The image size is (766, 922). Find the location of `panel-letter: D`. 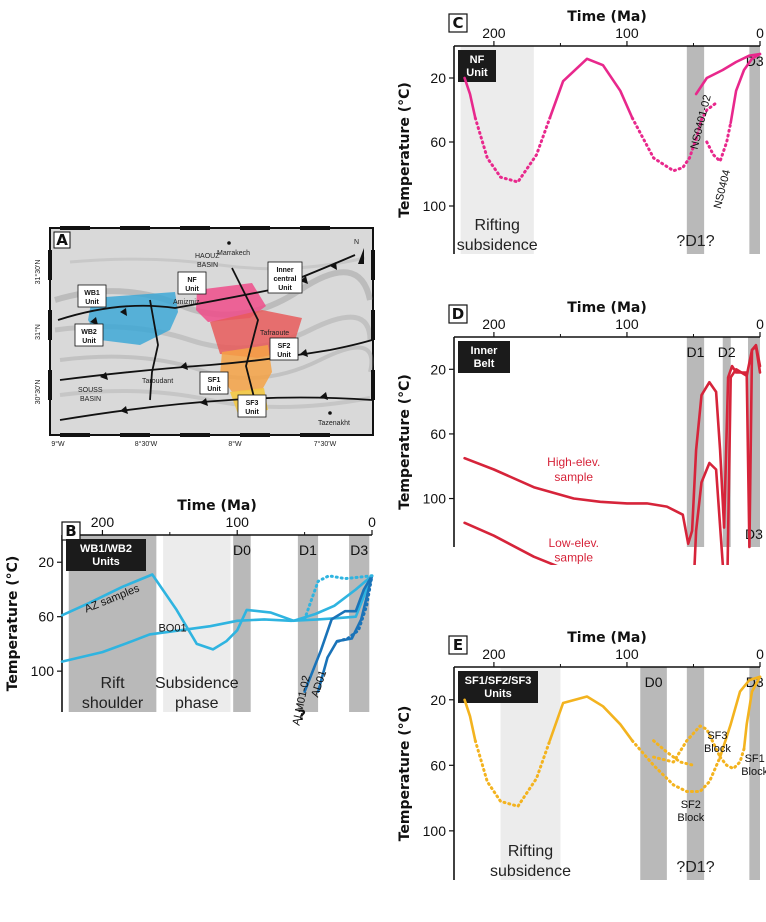

panel-letter: D is located at coordinates (458, 314).